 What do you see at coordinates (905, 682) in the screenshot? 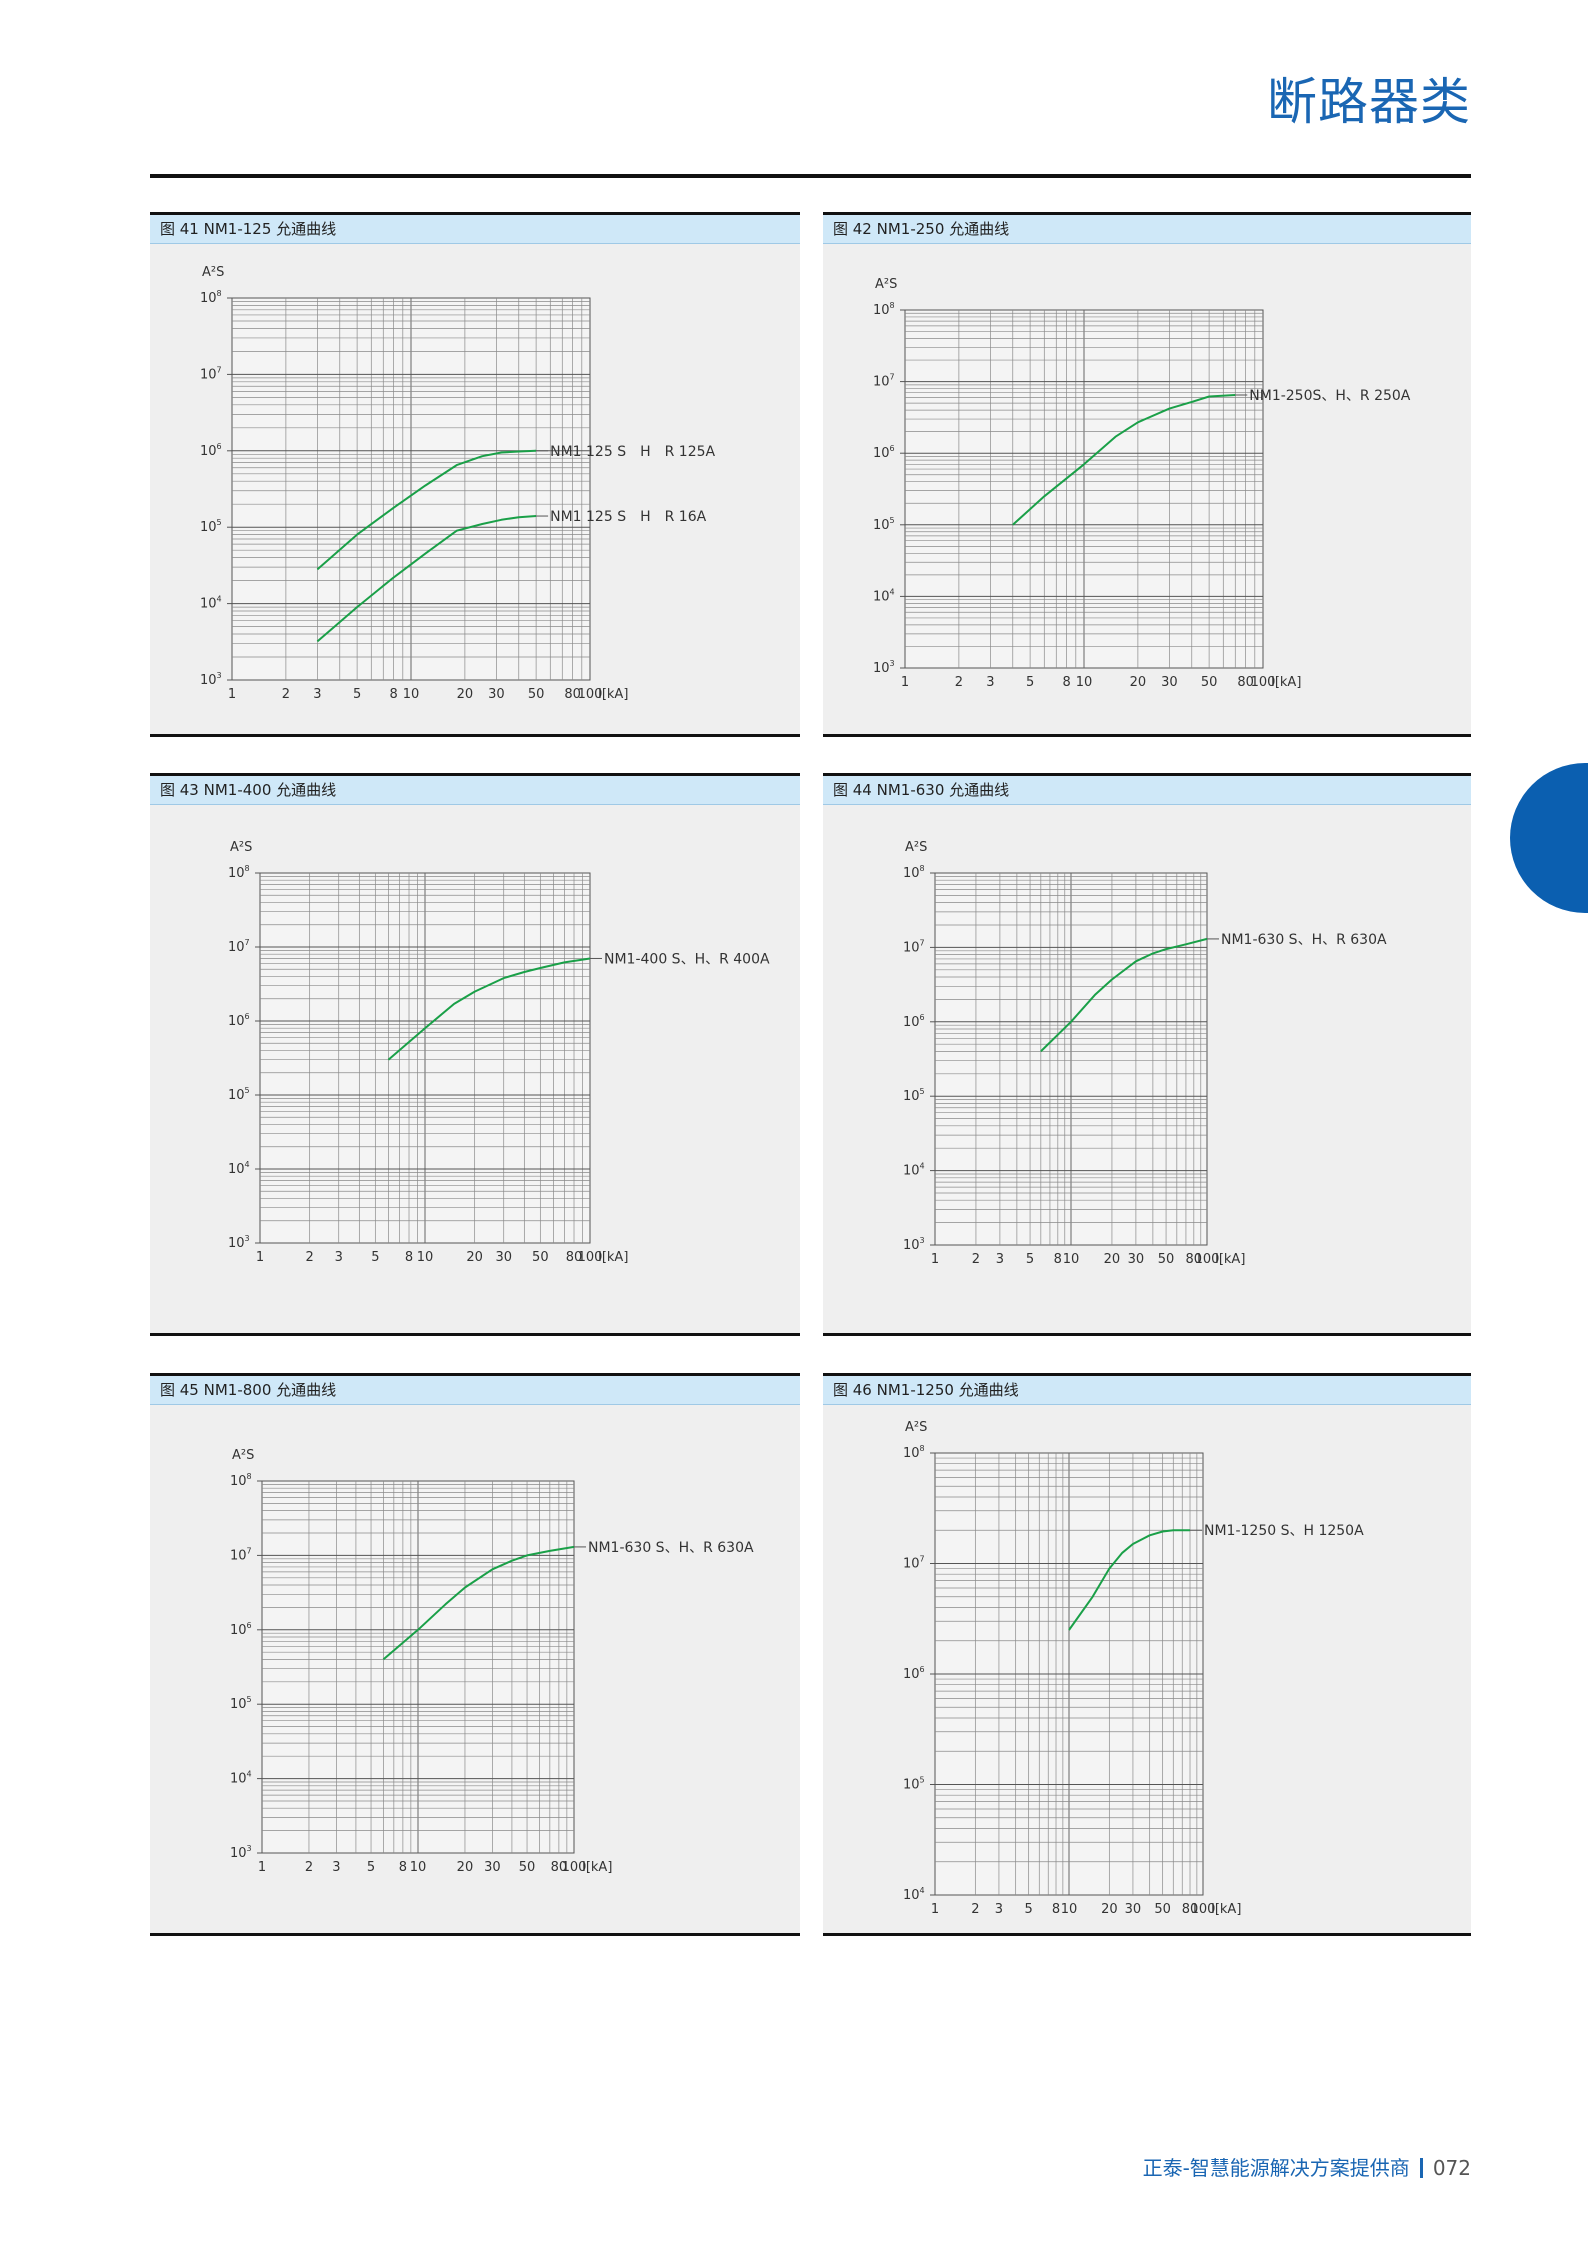
I see `x-tick-label: 1` at bounding box center [905, 682].